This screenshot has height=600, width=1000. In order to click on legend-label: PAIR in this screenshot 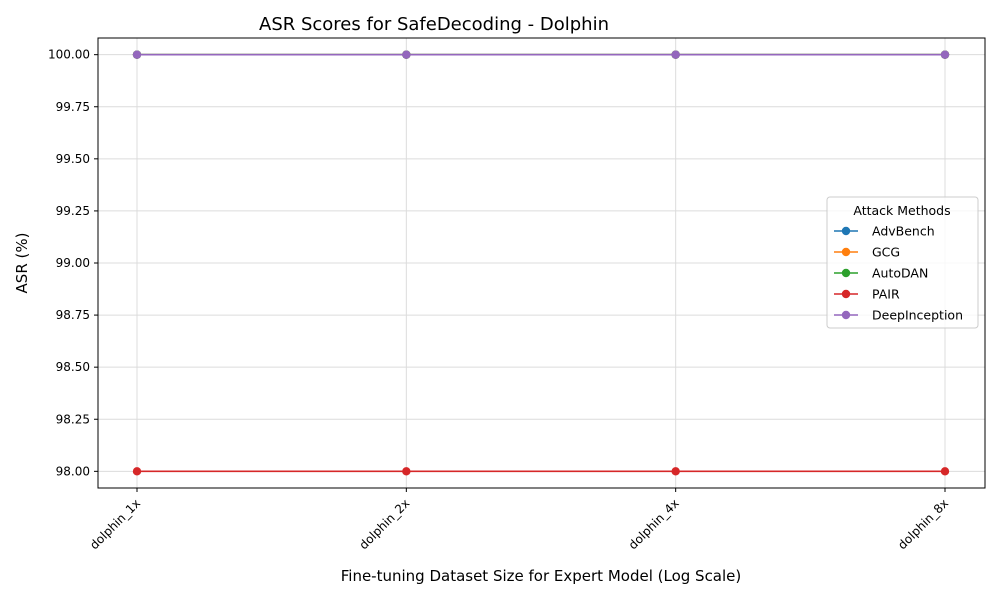, I will do `click(886, 294)`.